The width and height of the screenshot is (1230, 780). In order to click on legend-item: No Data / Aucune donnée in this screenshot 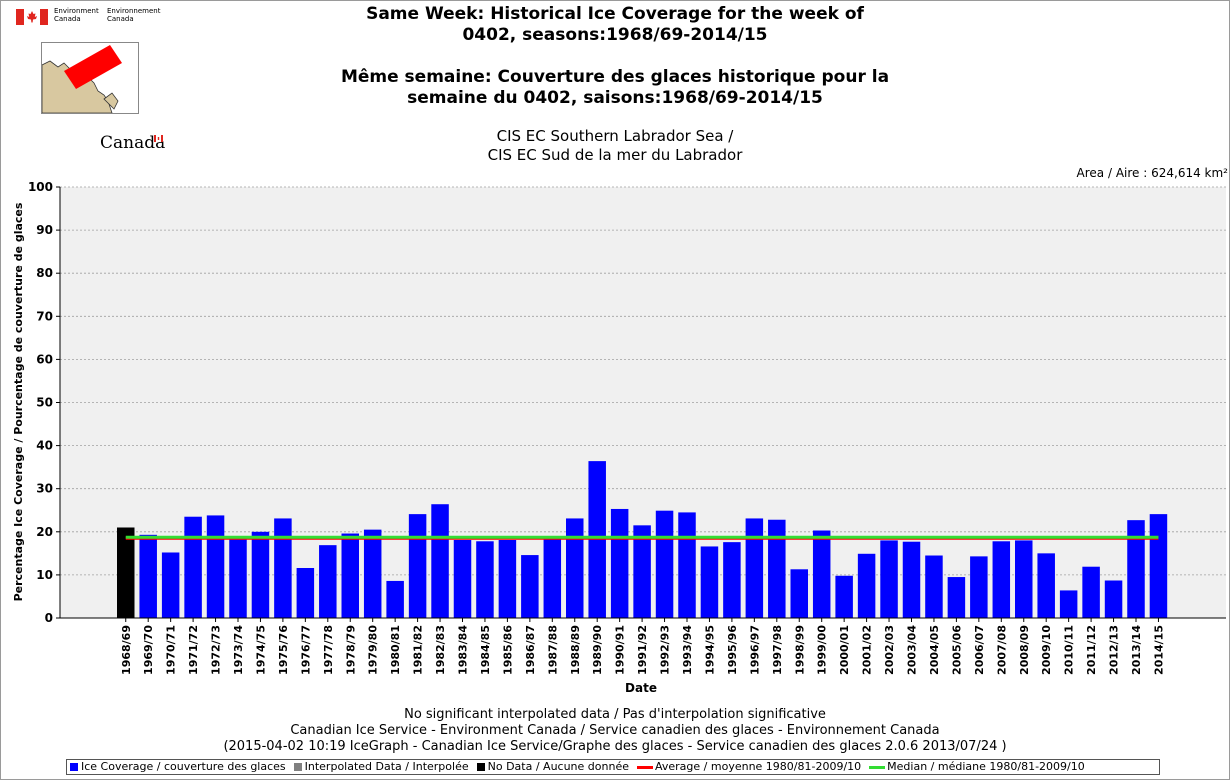, I will do `click(552, 767)`.